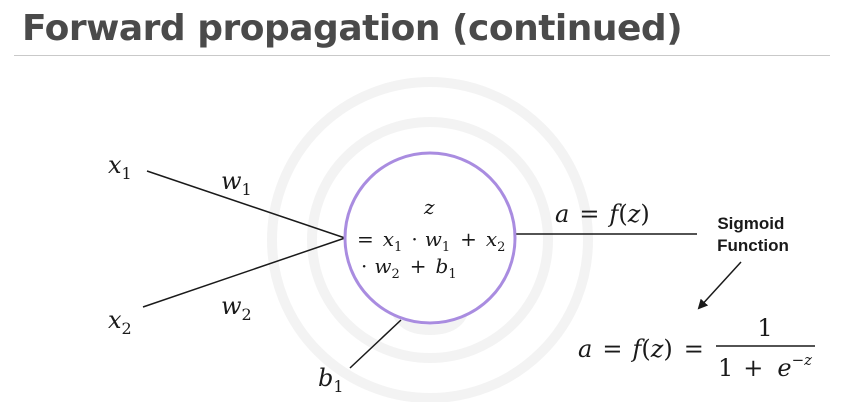 The image size is (859, 402). What do you see at coordinates (331, 380) in the screenshot?
I see `bias-b1-label: b1` at bounding box center [331, 380].